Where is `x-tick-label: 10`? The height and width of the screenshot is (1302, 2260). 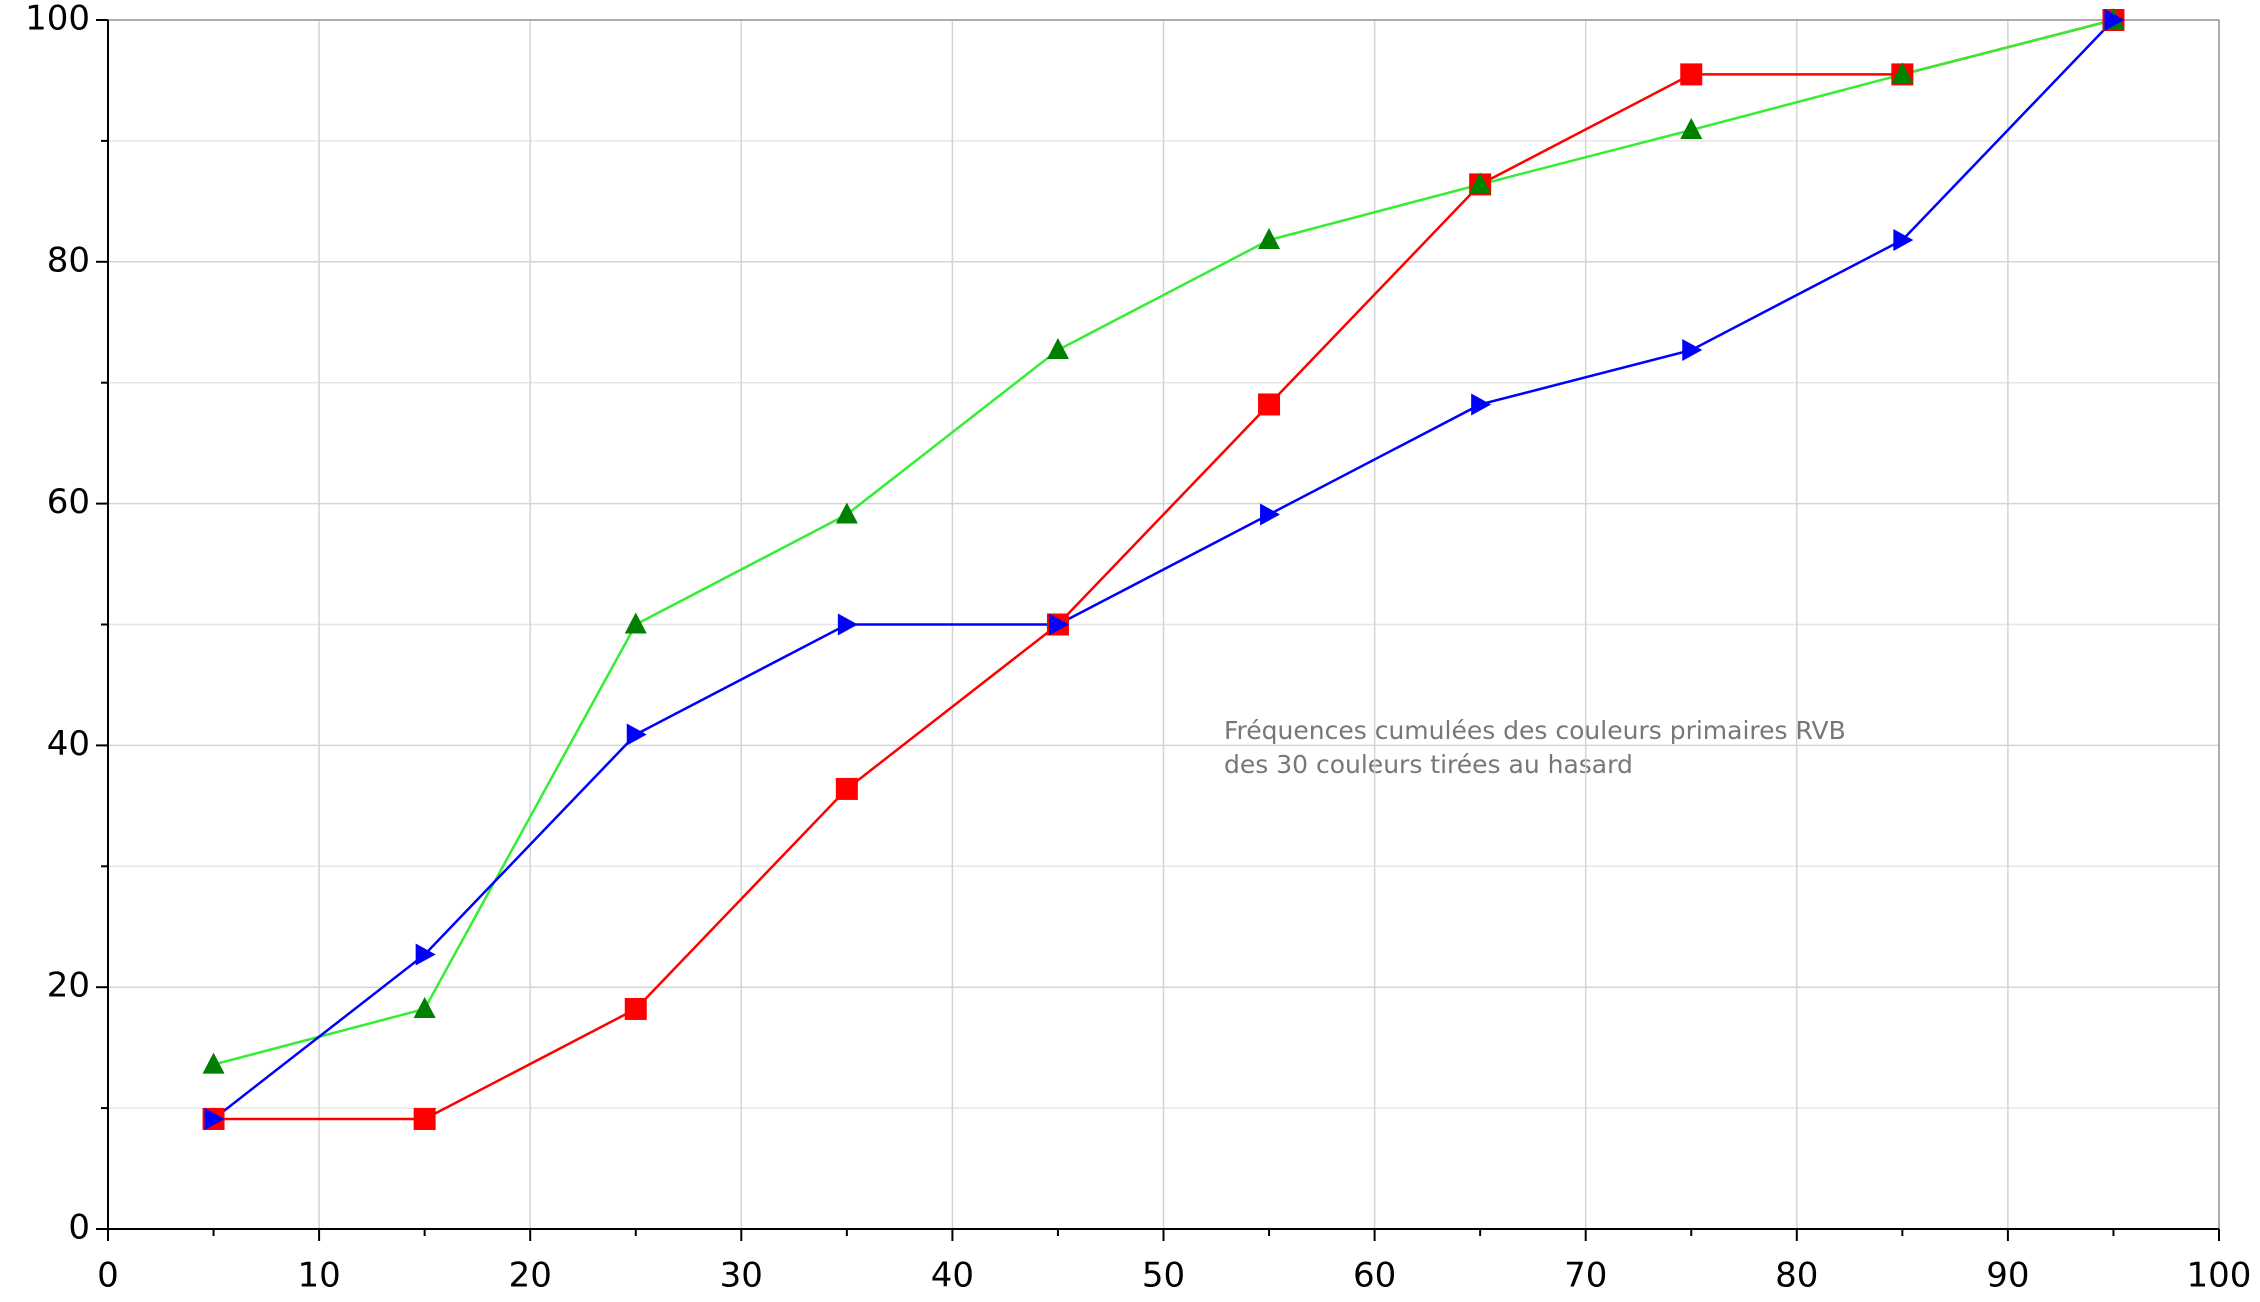
x-tick-label: 10 is located at coordinates (318, 1276).